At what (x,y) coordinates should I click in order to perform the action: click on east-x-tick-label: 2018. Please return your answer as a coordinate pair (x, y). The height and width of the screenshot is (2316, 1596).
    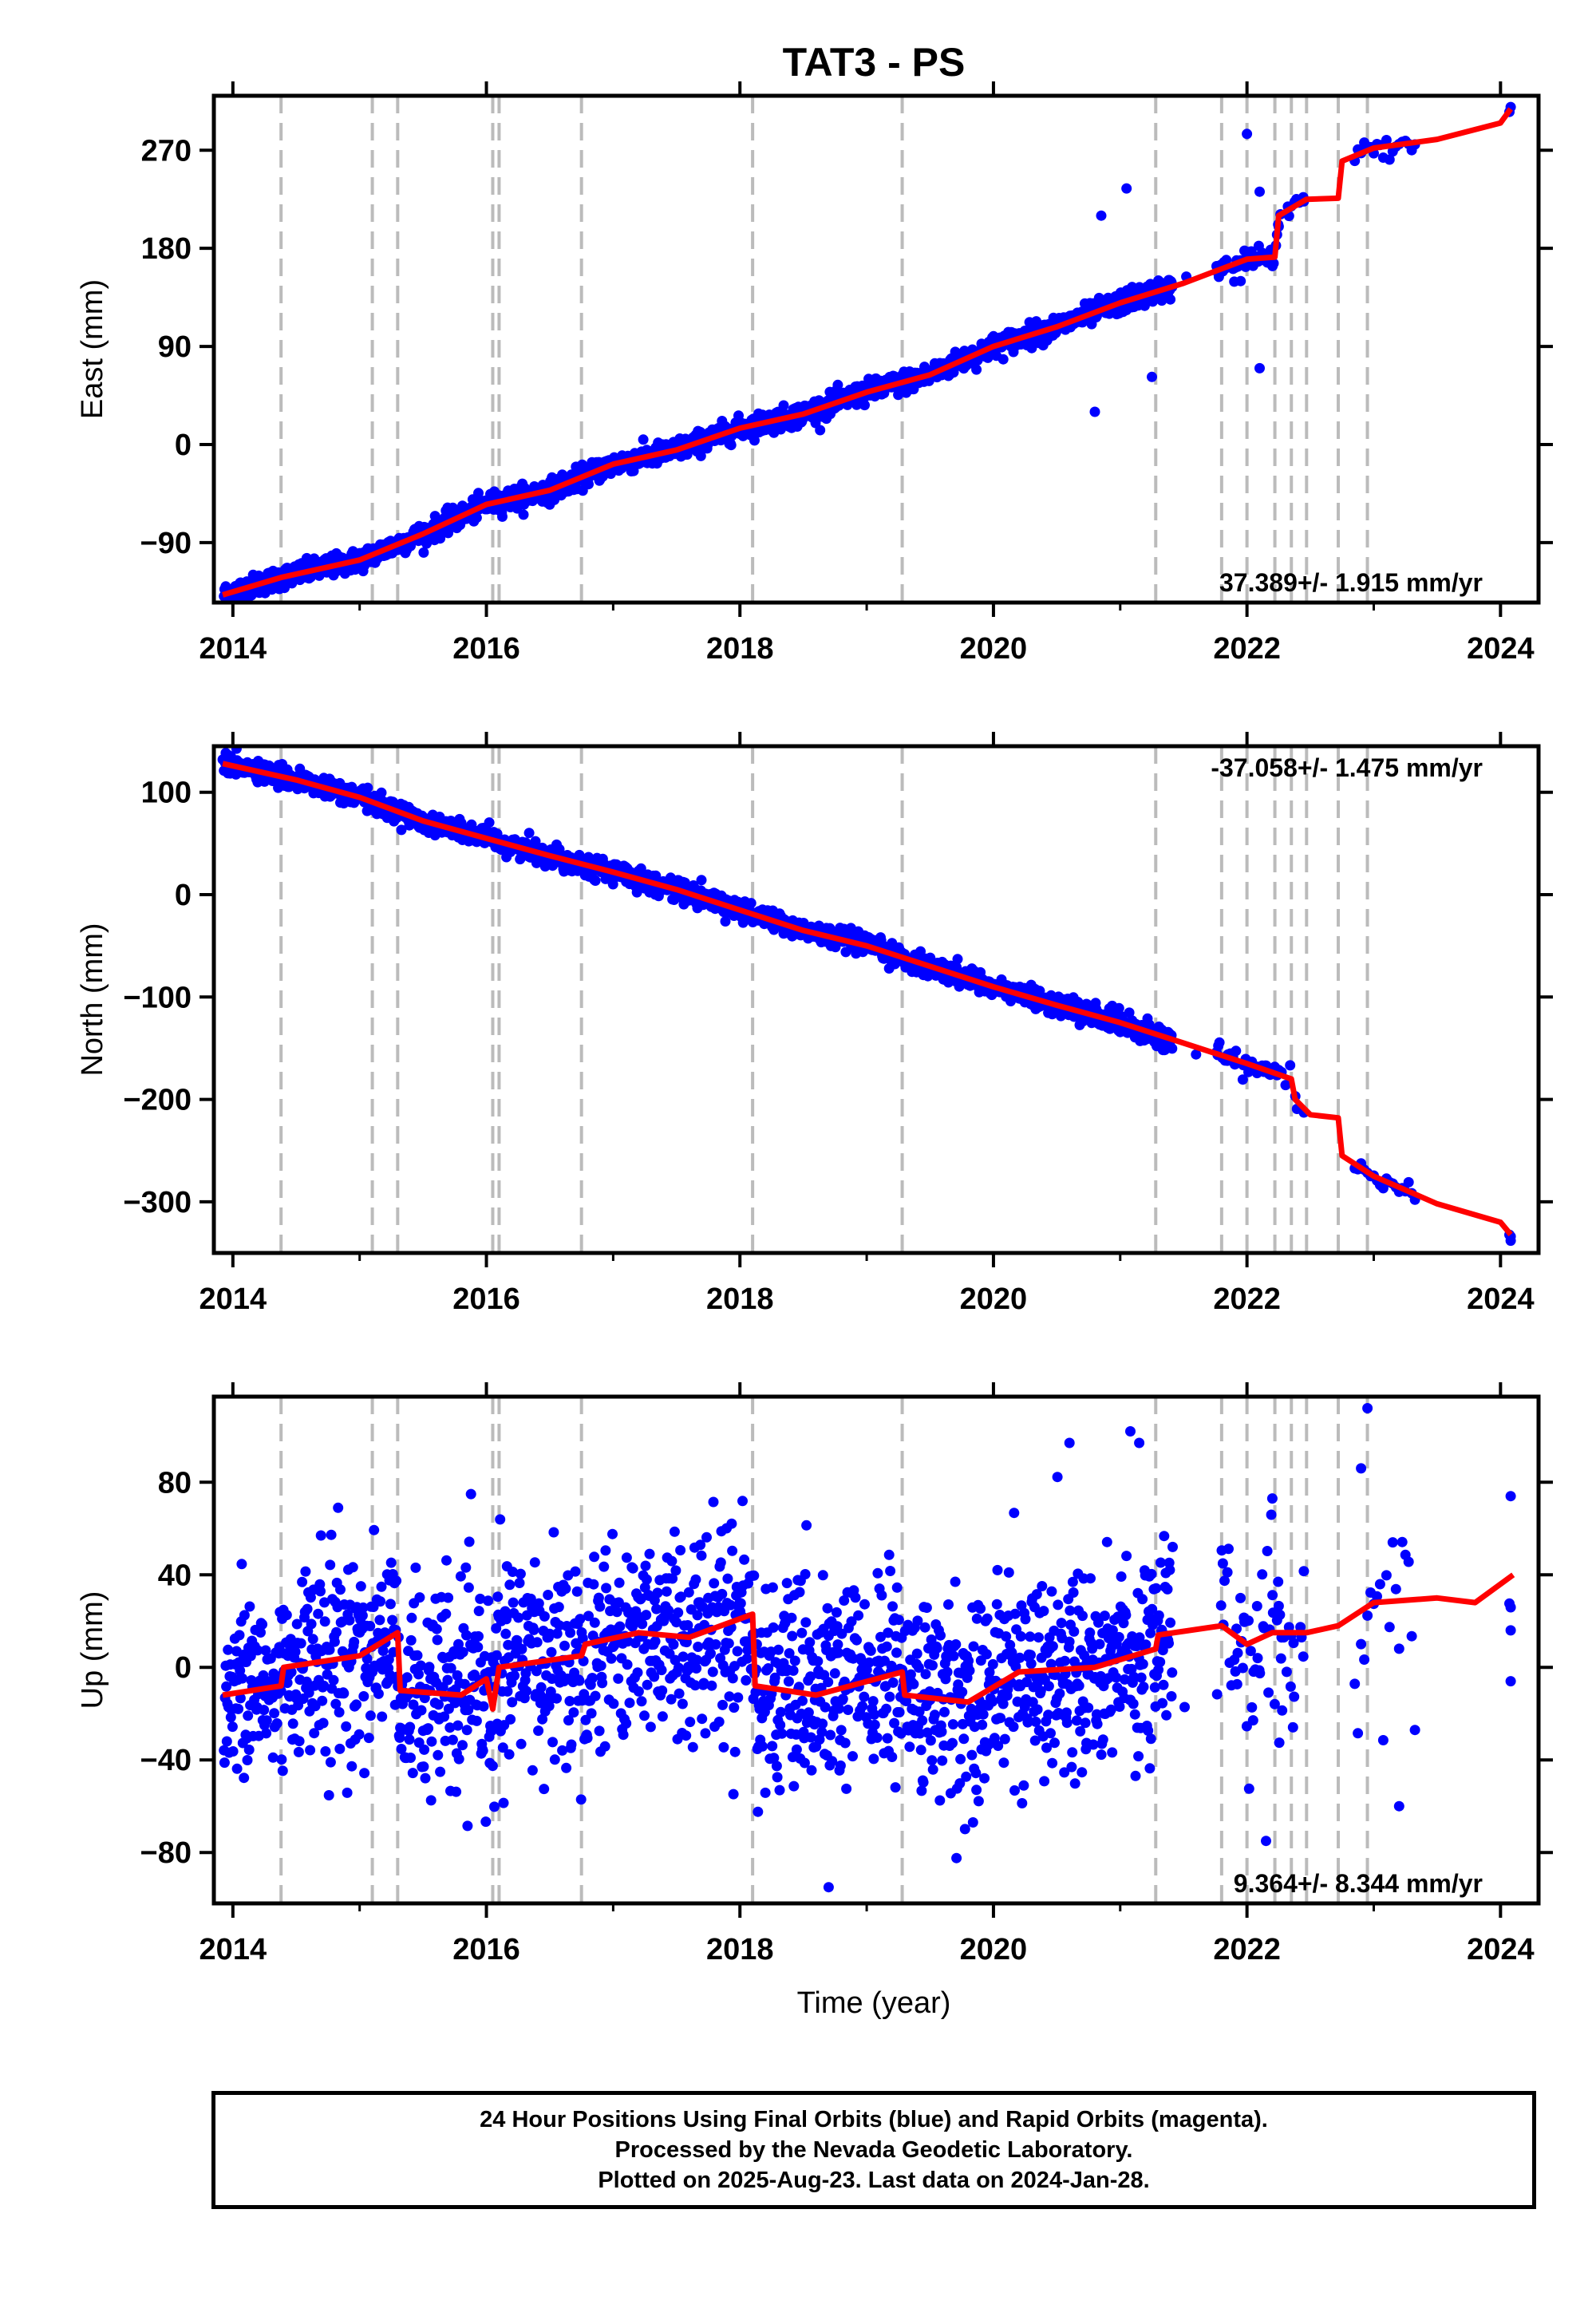
    Looking at the image, I should click on (740, 649).